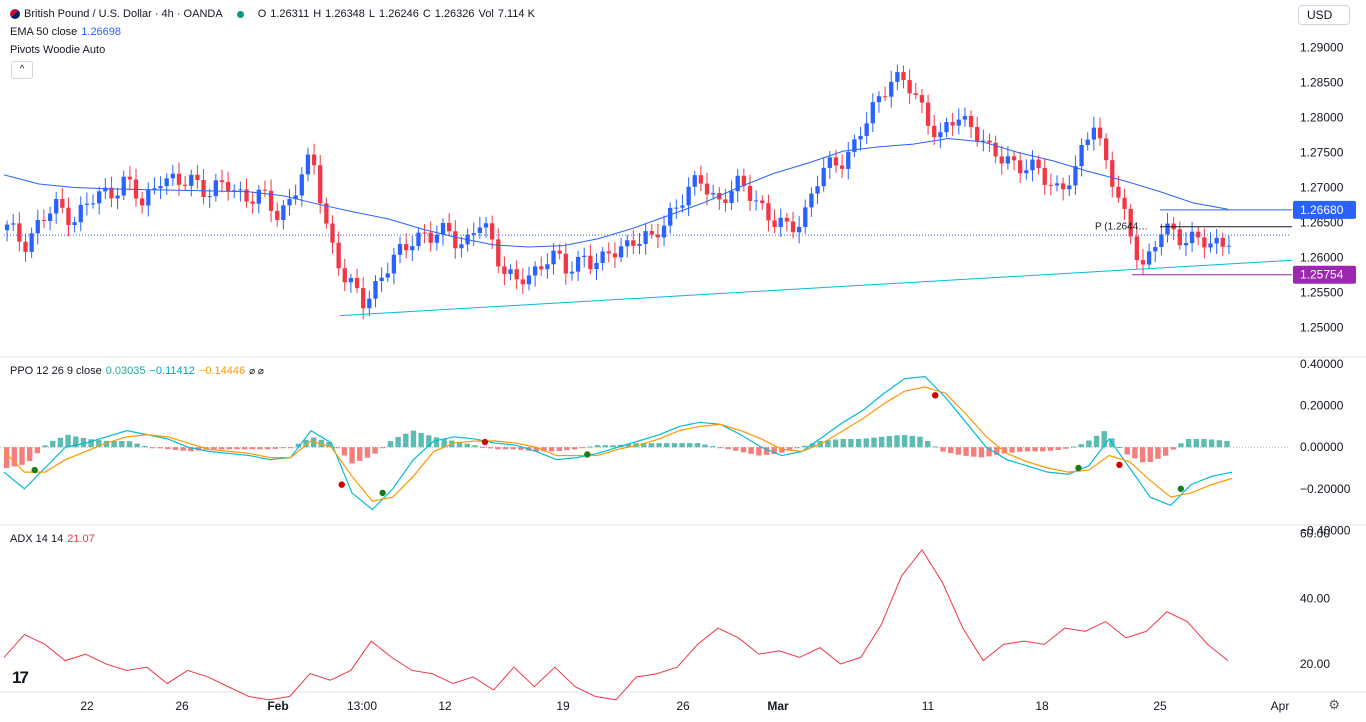 The width and height of the screenshot is (1366, 722). What do you see at coordinates (345, 14) in the screenshot?
I see `ohlc-h-value: 1.26348` at bounding box center [345, 14].